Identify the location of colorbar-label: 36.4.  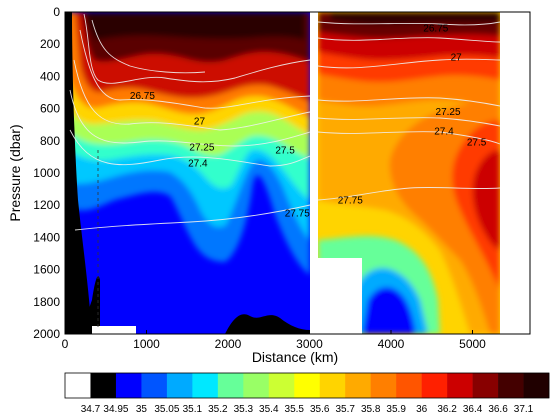
(473, 409).